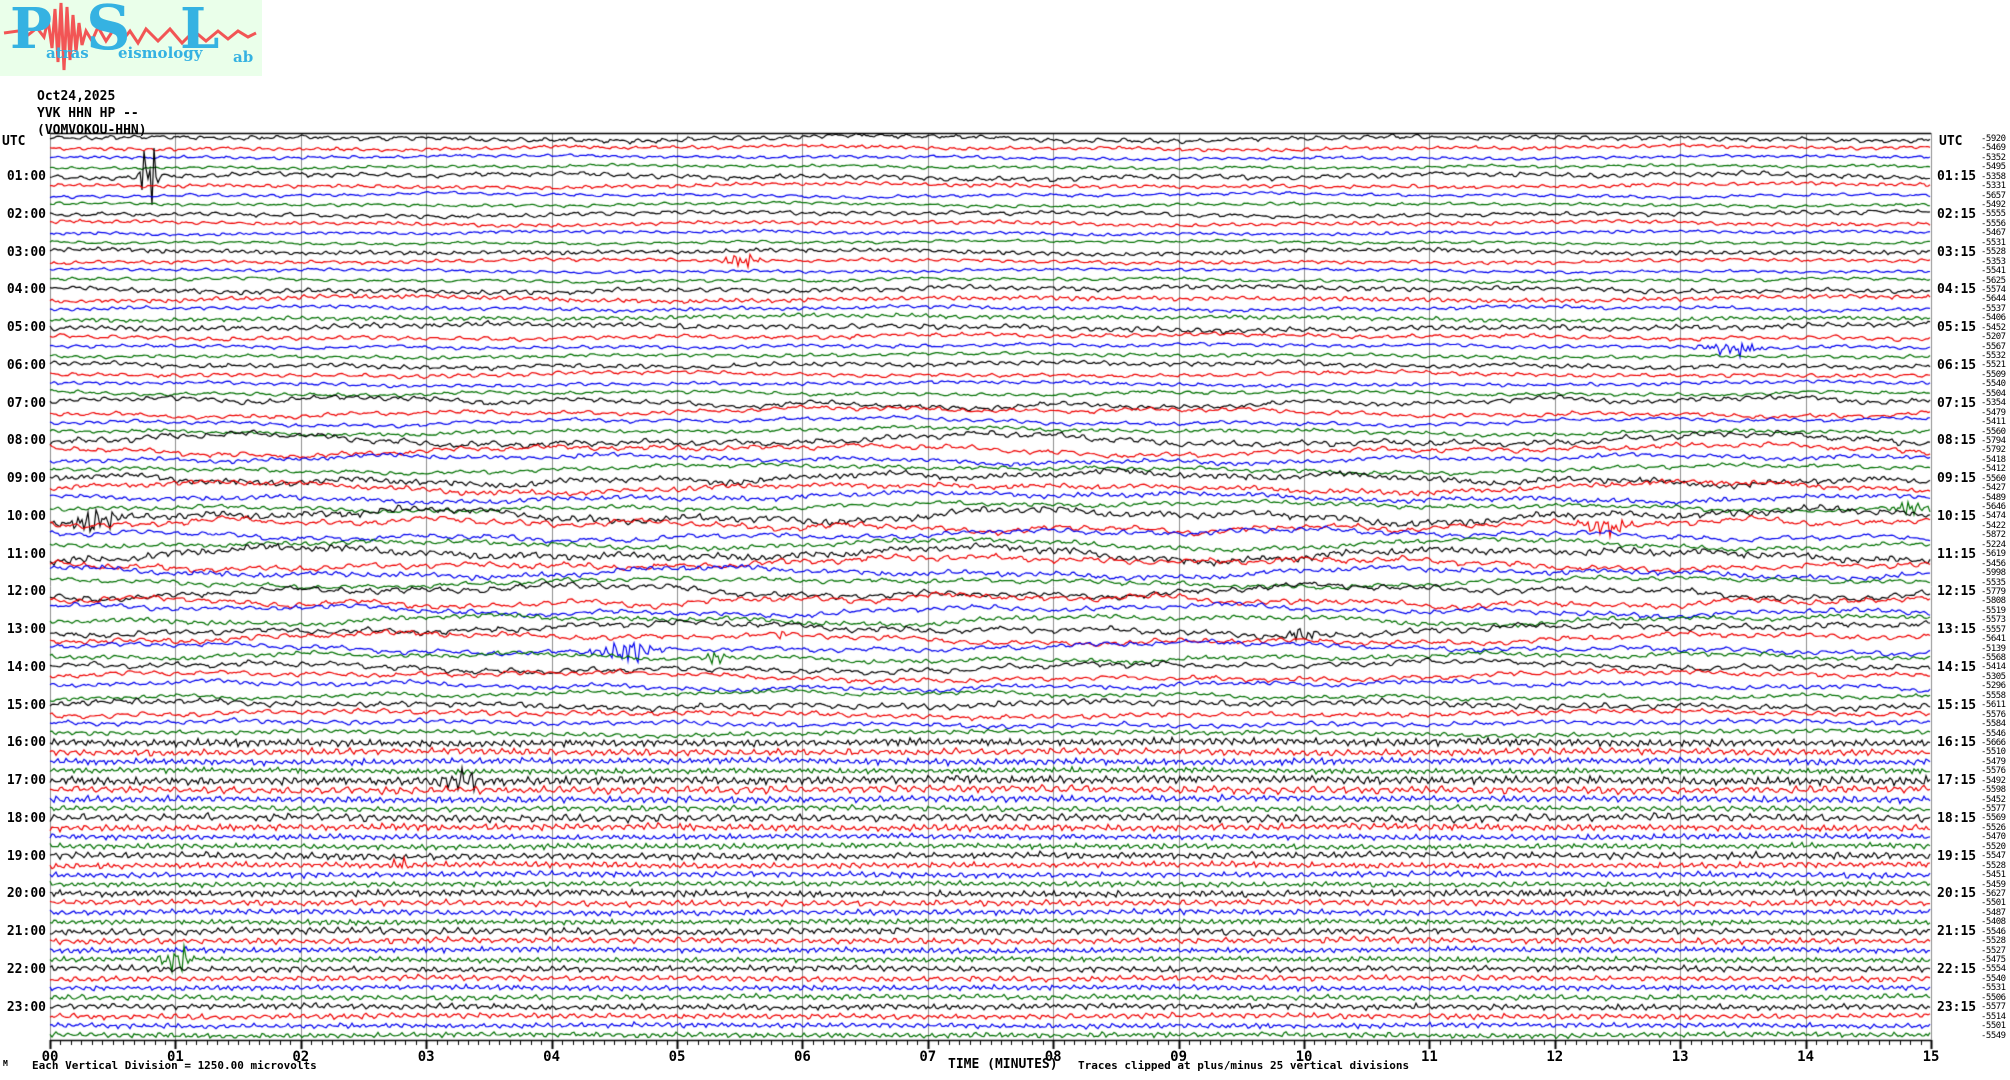 This screenshot has height=1080, width=2010. I want to click on trace-offset-value: -5514, so click(1993, 1016).